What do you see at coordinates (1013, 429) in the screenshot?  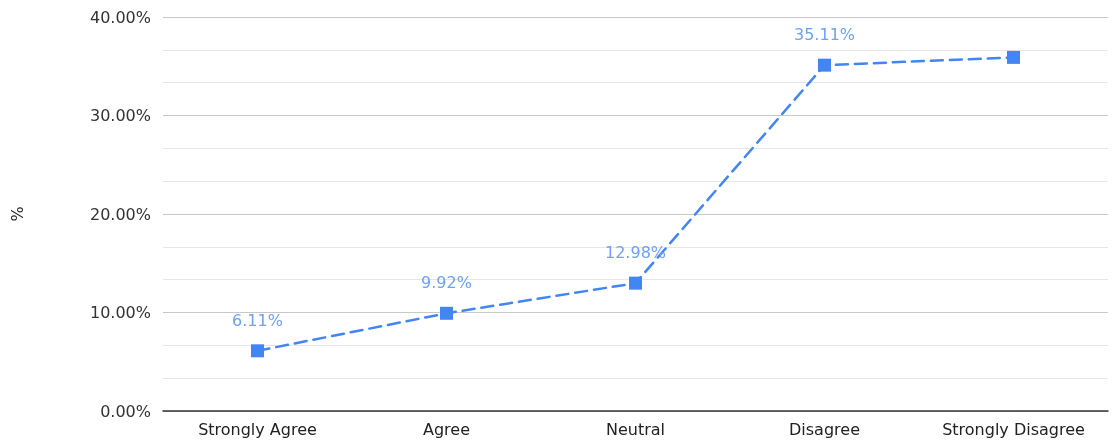 I see `x-tick-label: Strongly Disagree` at bounding box center [1013, 429].